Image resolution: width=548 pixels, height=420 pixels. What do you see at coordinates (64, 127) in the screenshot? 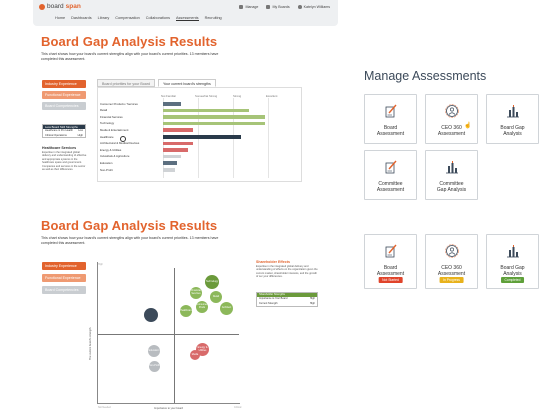
I see `skills-header: Less Board Skill Strengths` at bounding box center [64, 127].